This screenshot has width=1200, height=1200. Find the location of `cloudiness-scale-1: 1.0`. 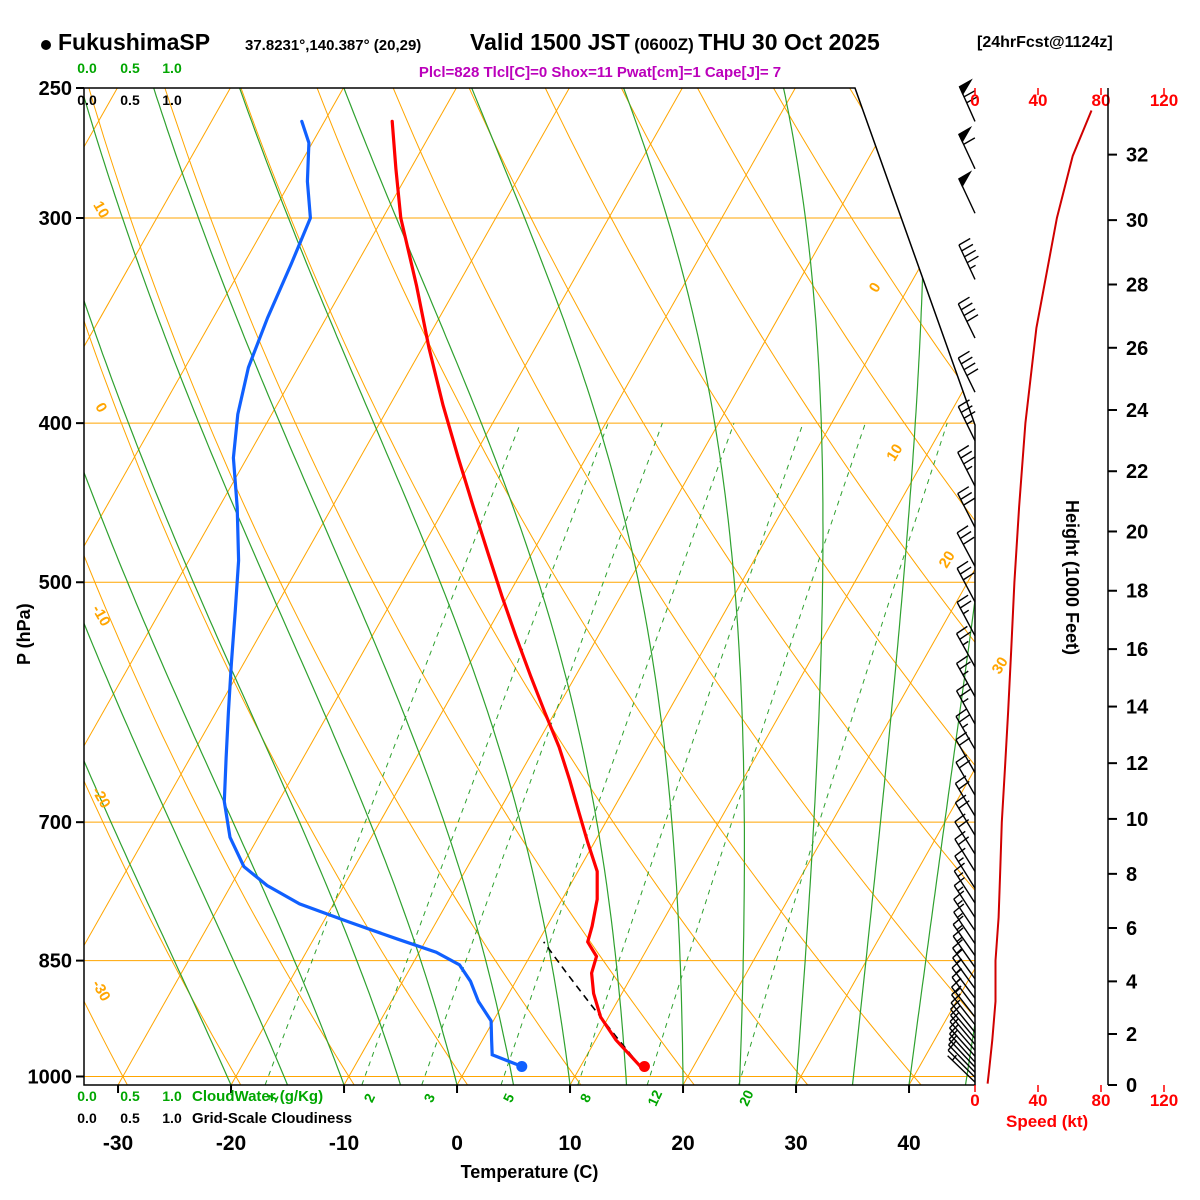

cloudiness-scale-1: 1.0 is located at coordinates (172, 100).